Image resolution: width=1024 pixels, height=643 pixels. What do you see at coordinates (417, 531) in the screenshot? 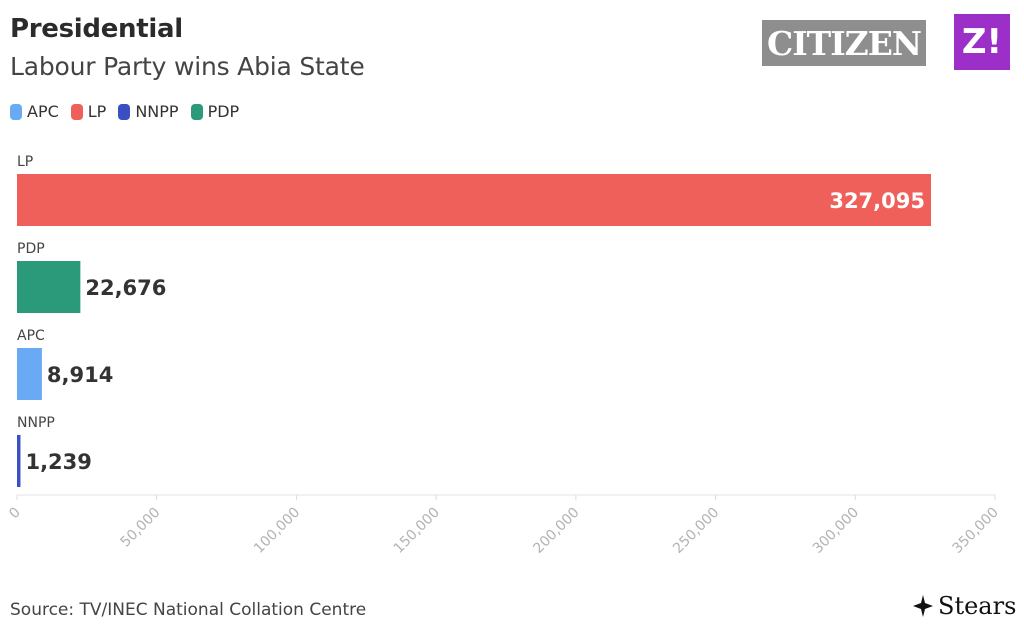
I see `x-tick-label: 150,000` at bounding box center [417, 531].